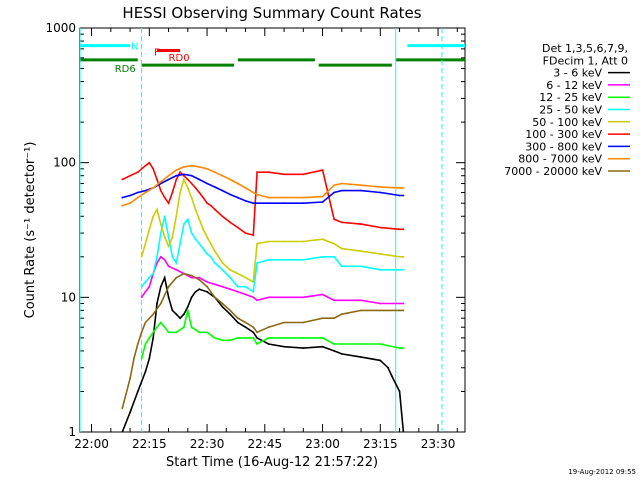 Image resolution: width=640 pixels, height=480 pixels. What do you see at coordinates (438, 444) in the screenshot?
I see `x-tick-label: 23:30` at bounding box center [438, 444].